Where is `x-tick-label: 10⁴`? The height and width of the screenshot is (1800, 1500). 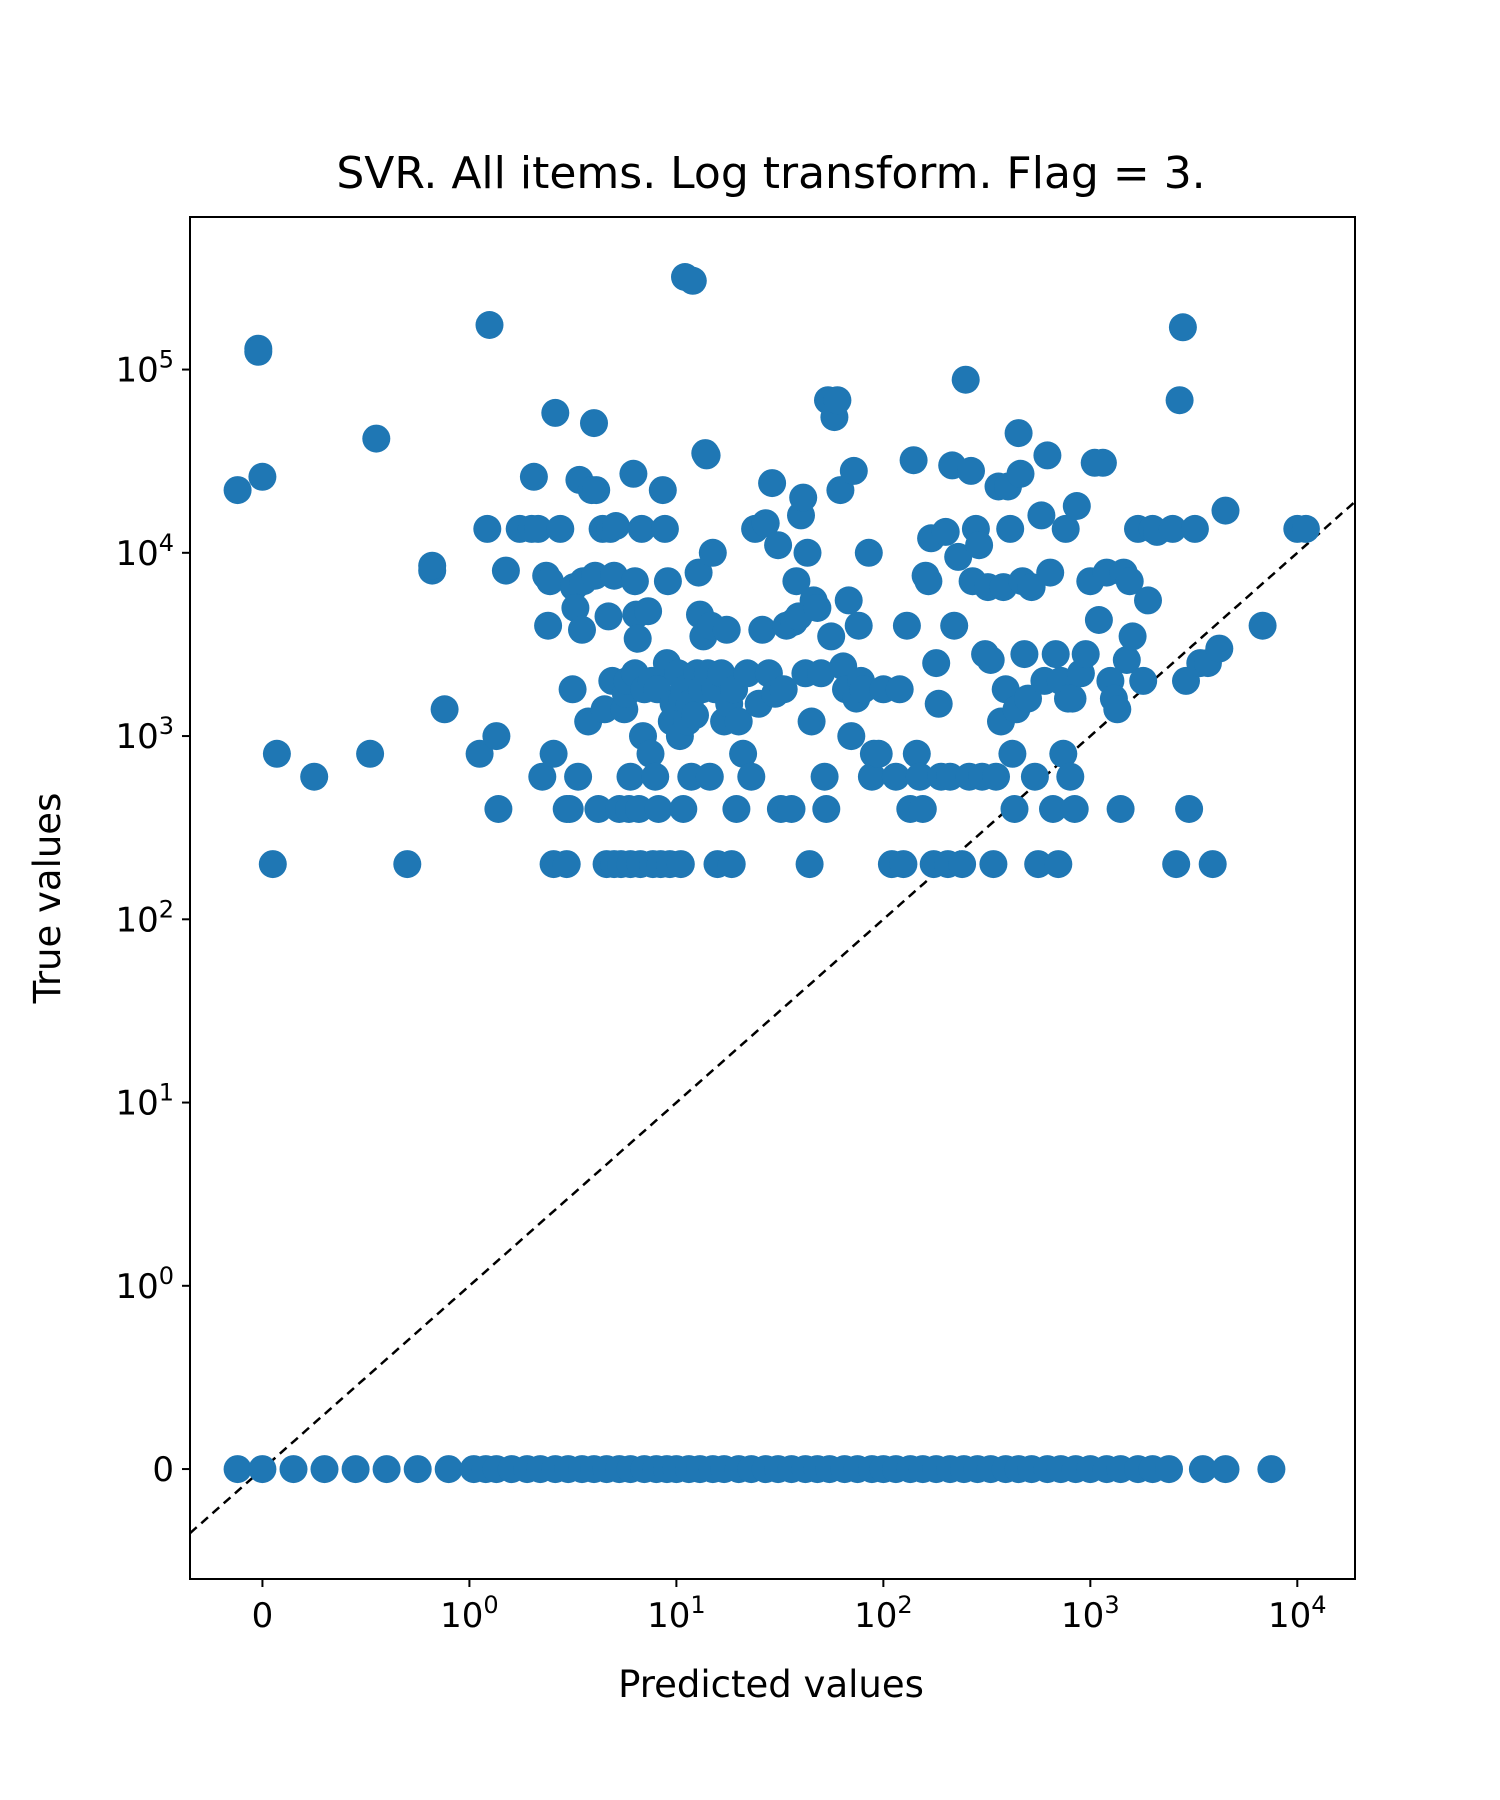
x-tick-label: 10⁴ is located at coordinates (1297, 1613).